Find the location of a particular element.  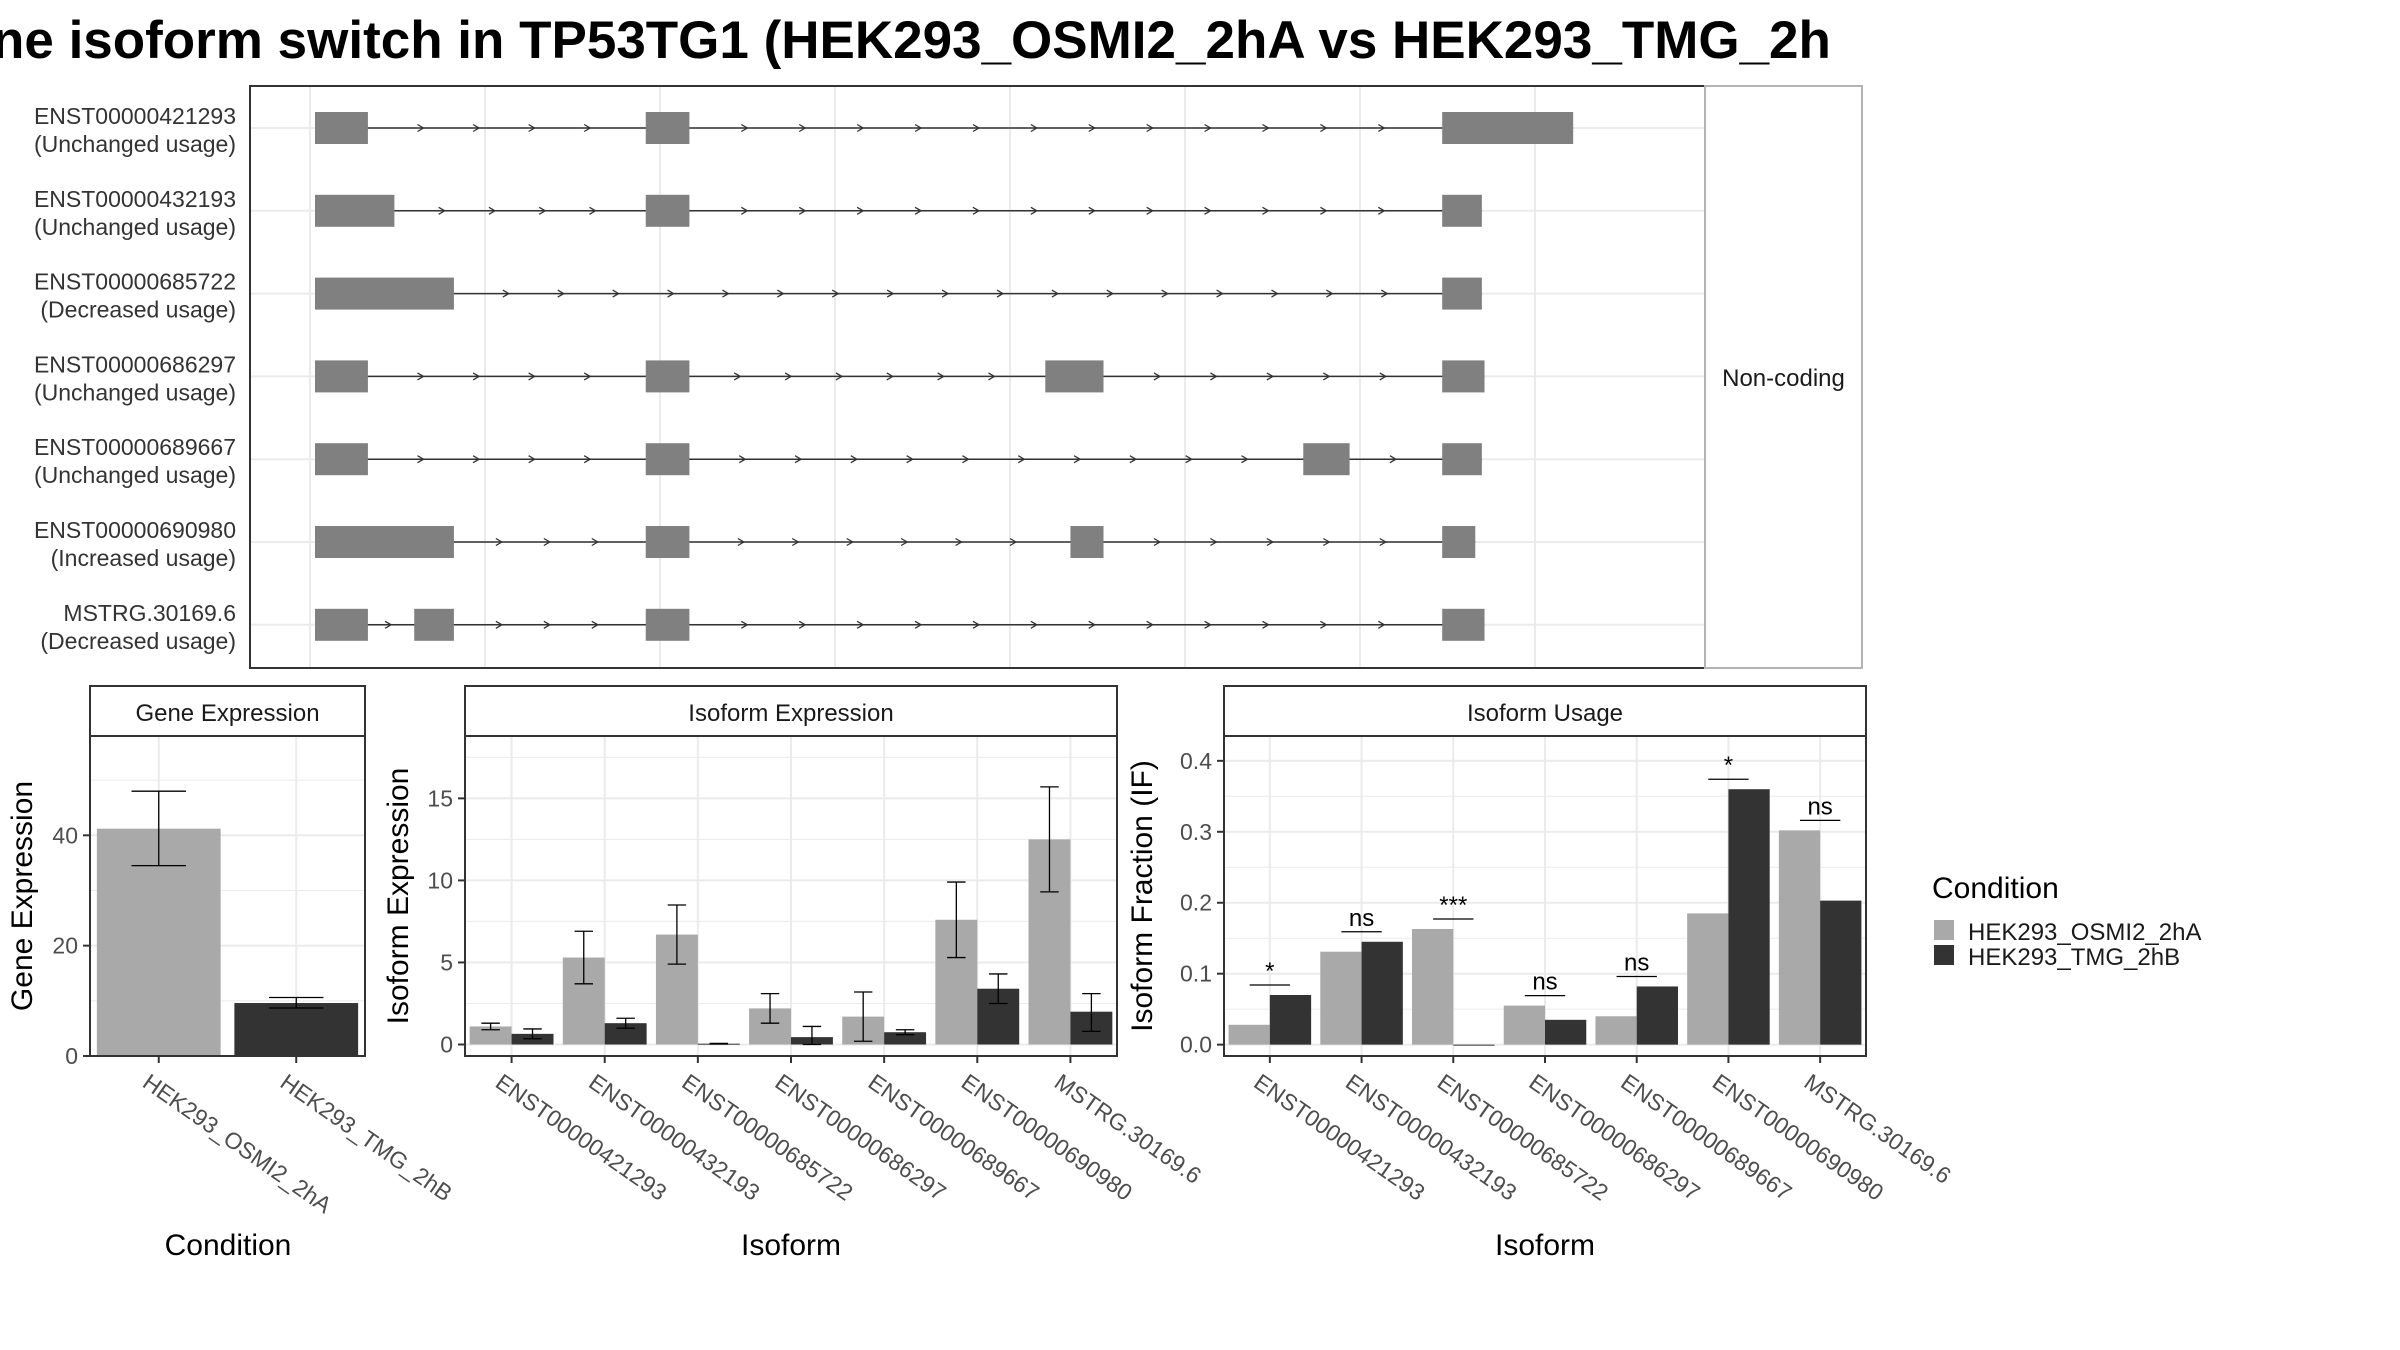

y-axis-title: Isoform Fraction (IF) is located at coordinates (1142, 896).